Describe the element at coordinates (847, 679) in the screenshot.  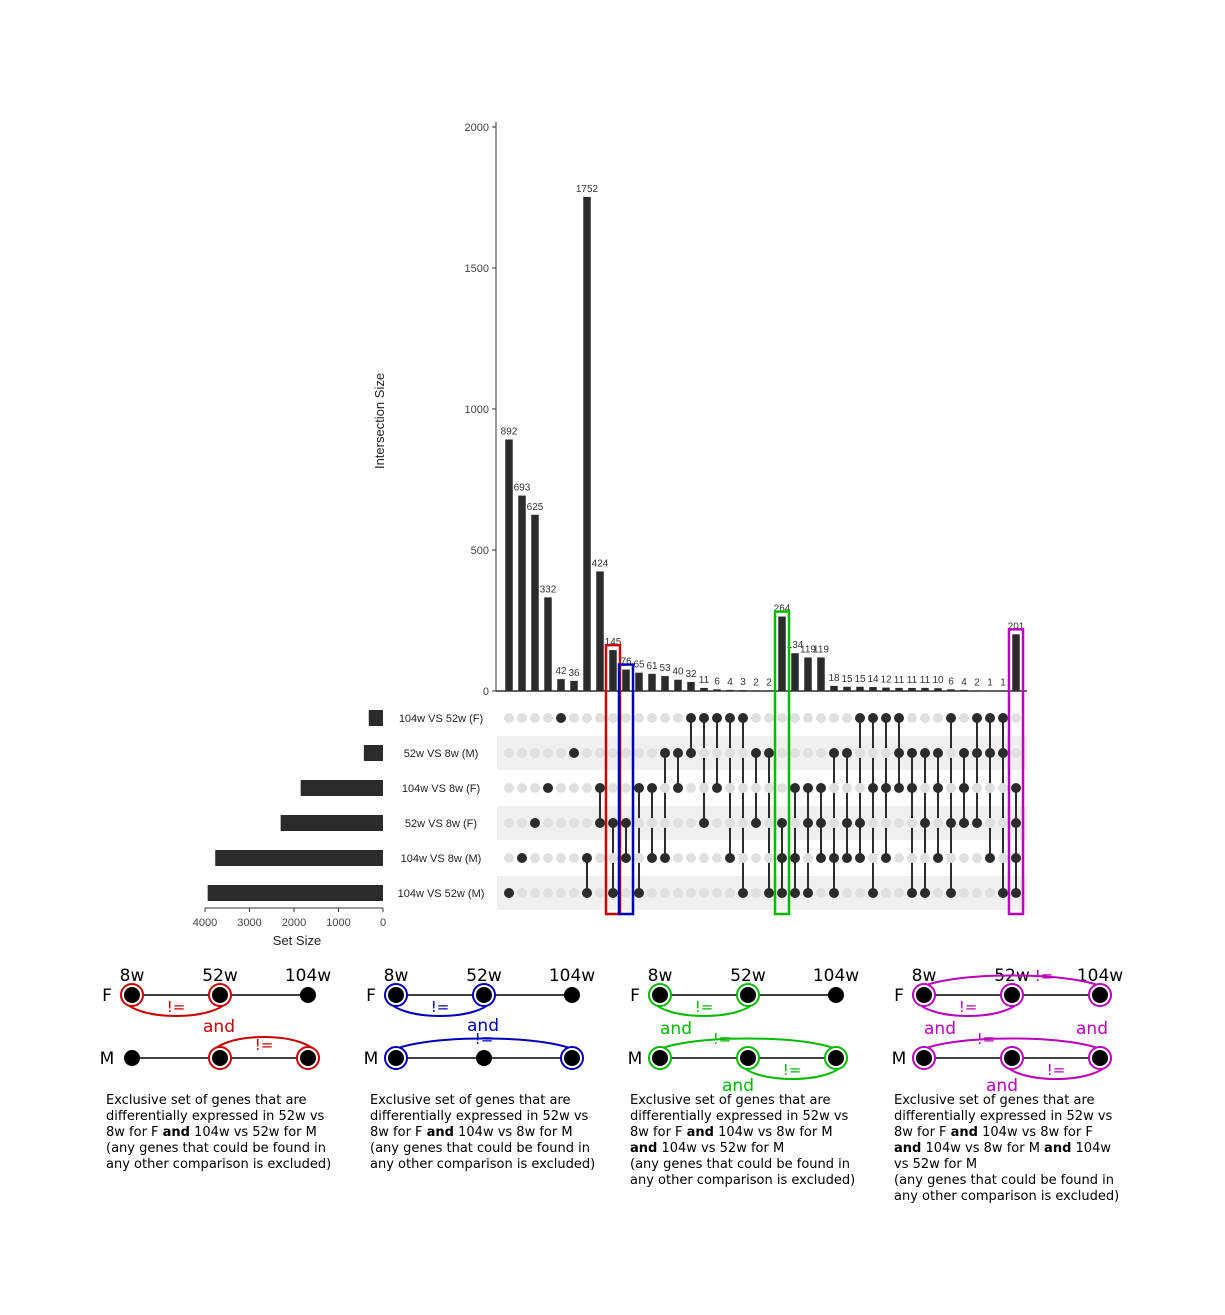
I see `bar-value-label: 15` at that location.